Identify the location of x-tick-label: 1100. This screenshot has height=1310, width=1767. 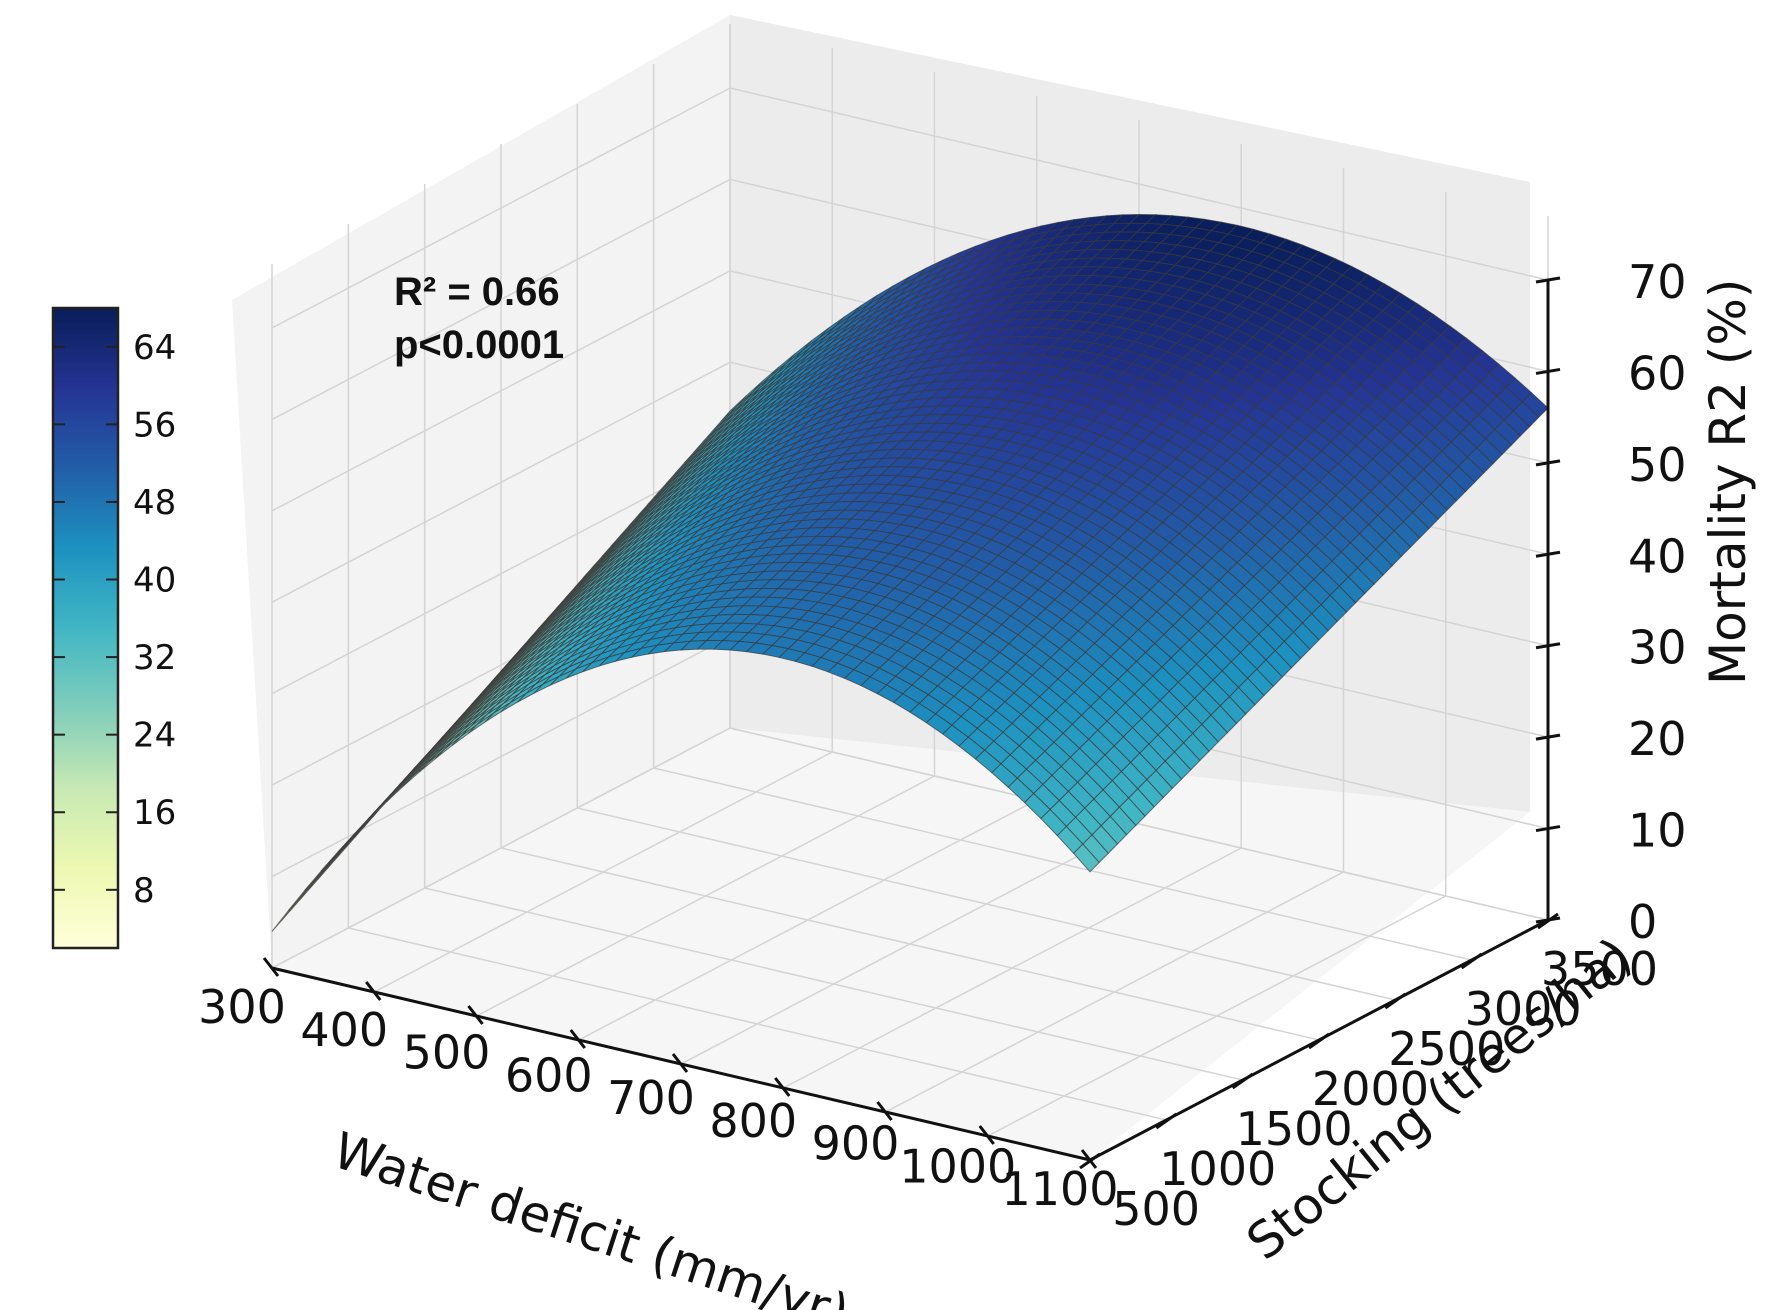
(1059, 1189).